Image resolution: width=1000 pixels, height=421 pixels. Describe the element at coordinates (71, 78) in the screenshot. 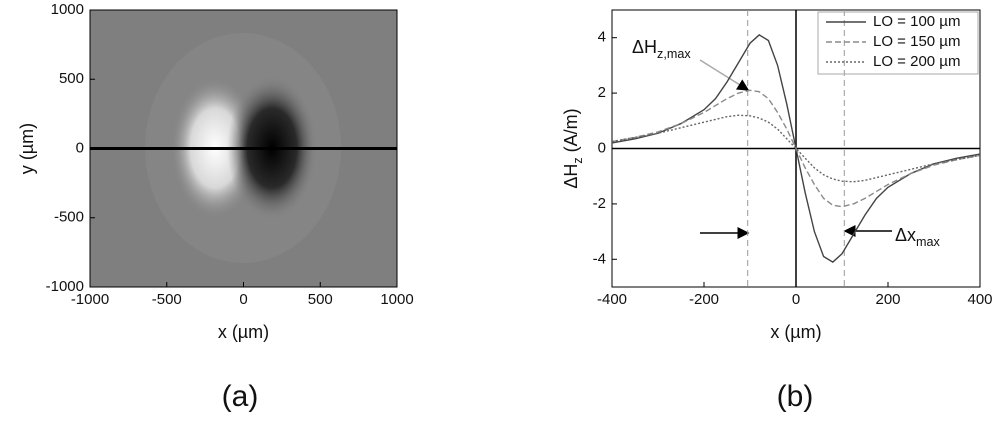

I see `y-tick-label: 500` at that location.